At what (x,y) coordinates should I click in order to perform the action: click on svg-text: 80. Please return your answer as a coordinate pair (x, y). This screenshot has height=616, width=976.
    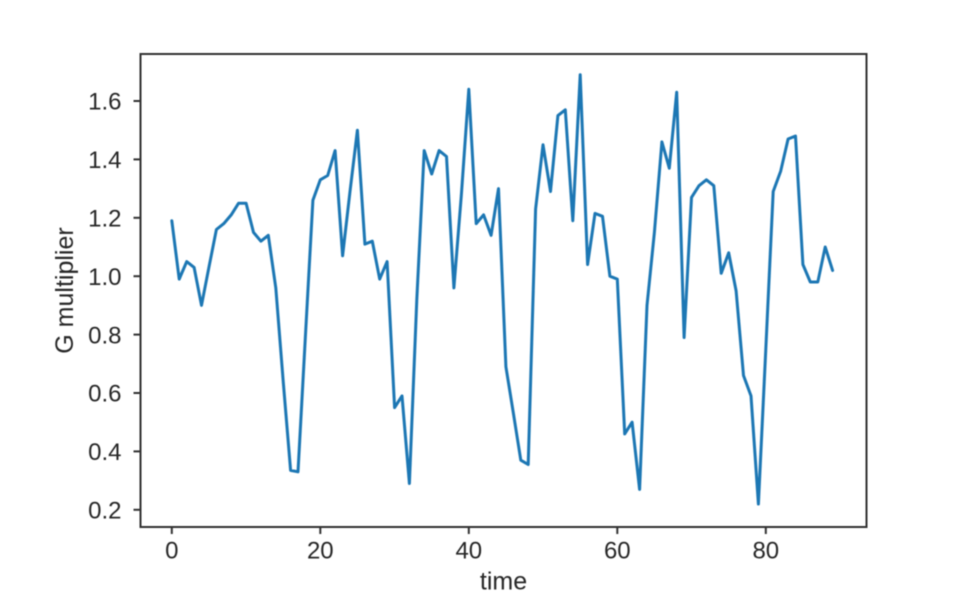
    Looking at the image, I should click on (765, 551).